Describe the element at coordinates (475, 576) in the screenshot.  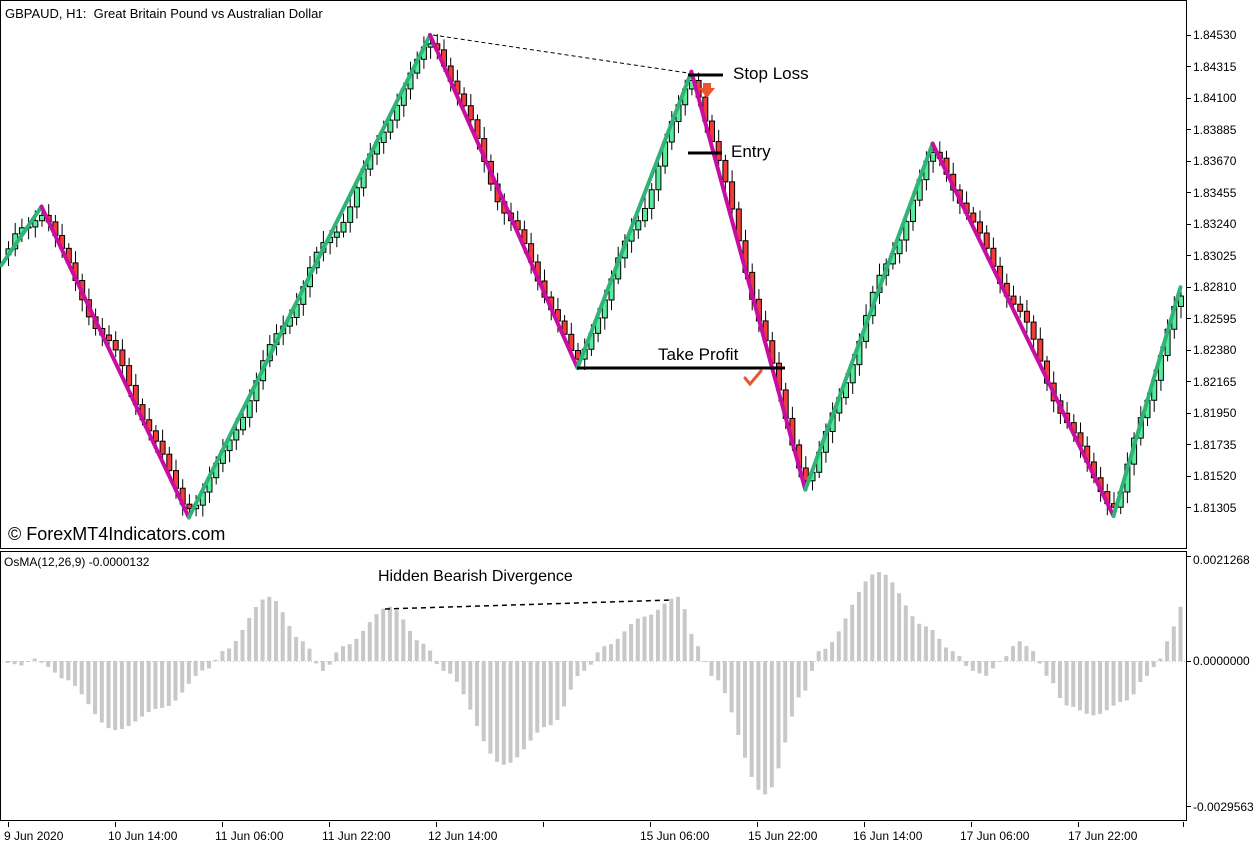
I see `divergence-label: Hidden Bearish Divergence` at that location.